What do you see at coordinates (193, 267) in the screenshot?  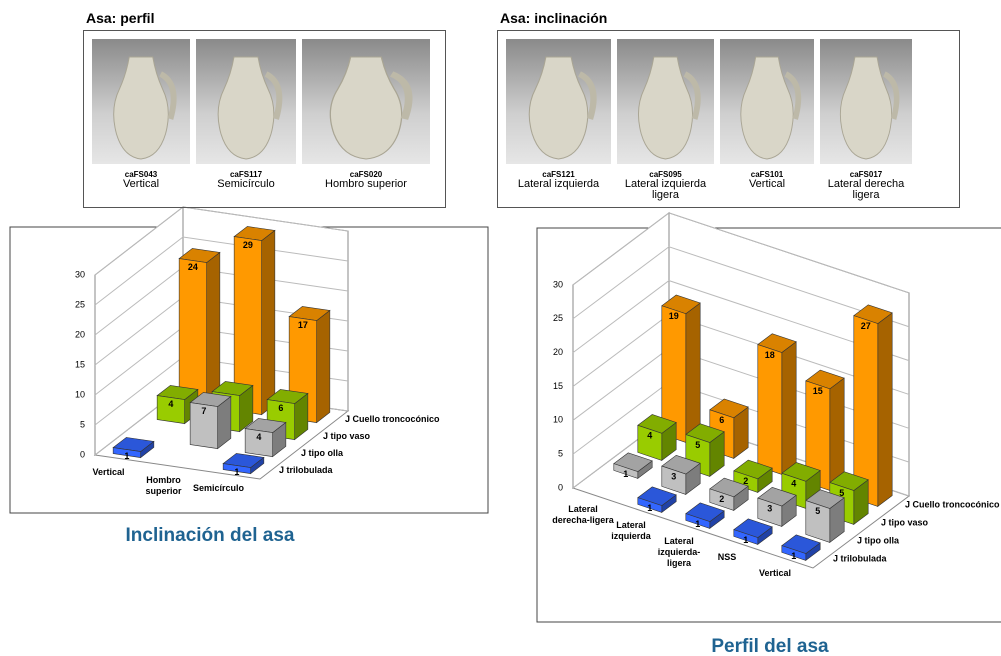 I see `data-label: 24` at bounding box center [193, 267].